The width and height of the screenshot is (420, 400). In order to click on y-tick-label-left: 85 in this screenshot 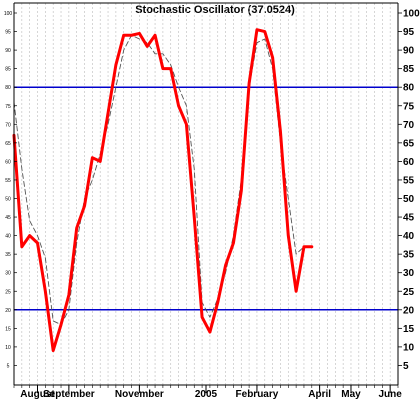, I will do `click(8, 70)`.